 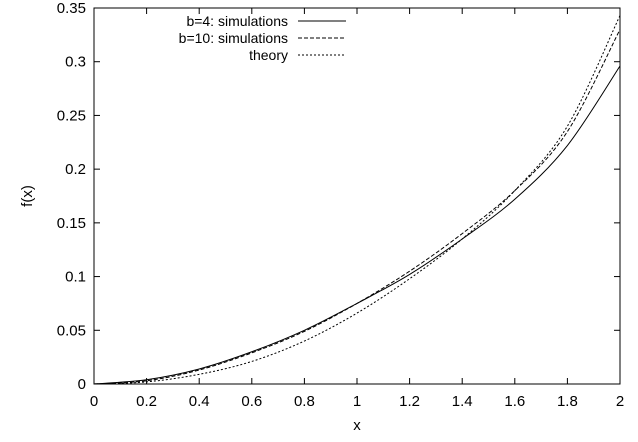 What do you see at coordinates (462, 401) in the screenshot?
I see `x-tick-label: 1.4` at bounding box center [462, 401].